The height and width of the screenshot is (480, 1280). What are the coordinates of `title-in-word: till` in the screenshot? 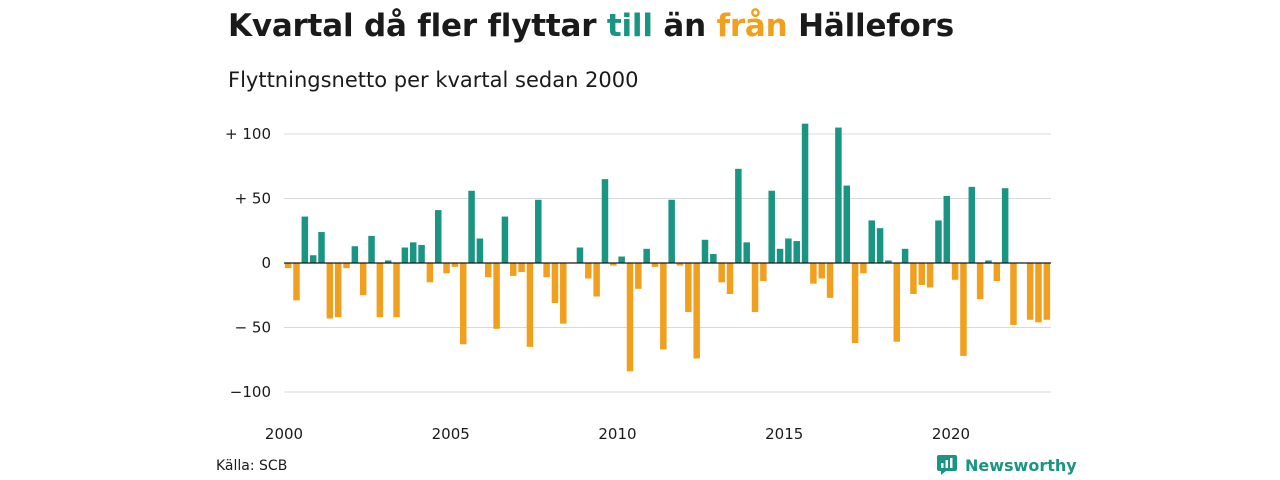 It's located at (629, 26).